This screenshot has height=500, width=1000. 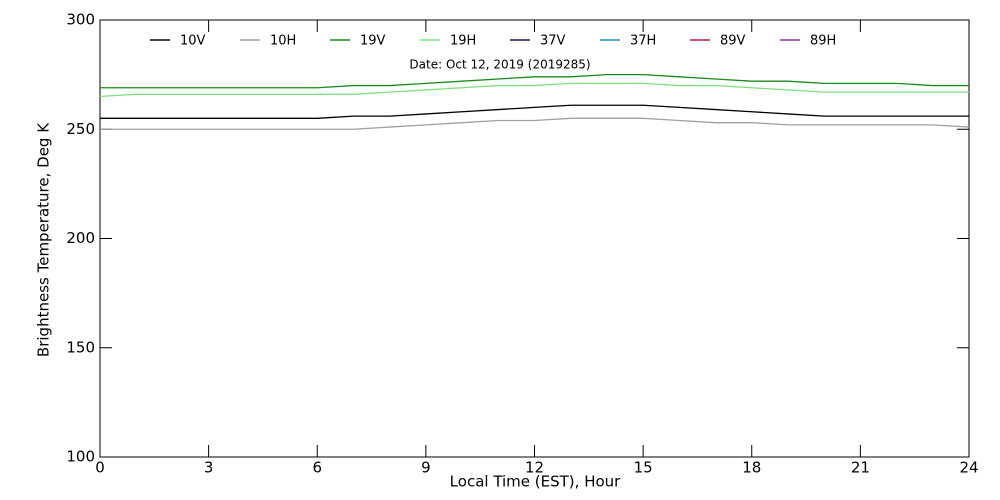 What do you see at coordinates (463, 41) in the screenshot?
I see `legend-label: 19H` at bounding box center [463, 41].